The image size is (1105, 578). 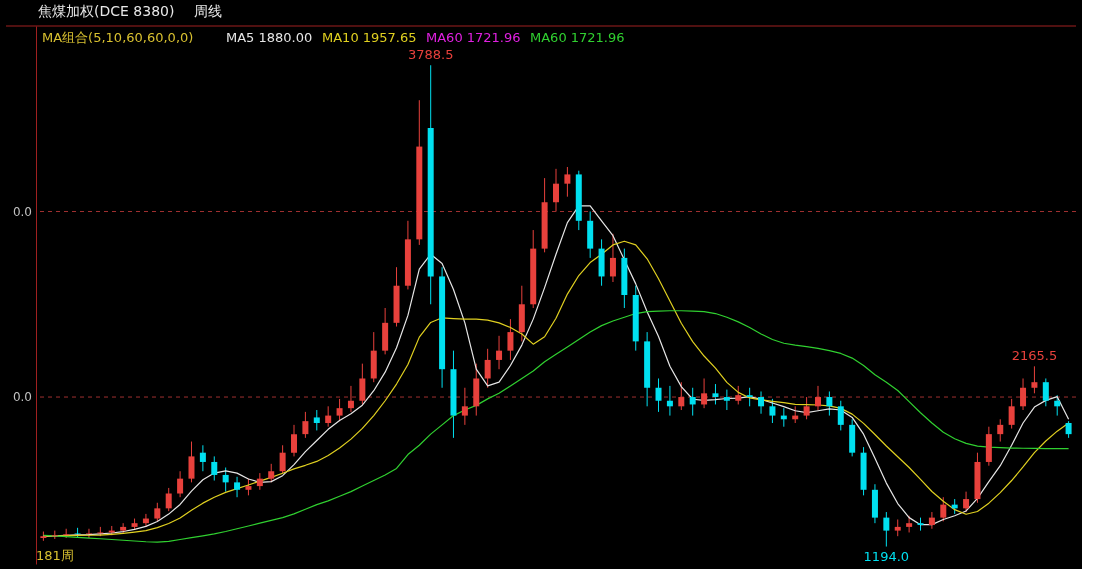 I want to click on chart-title: 焦煤加权(DCE 8380), so click(x=106, y=11).